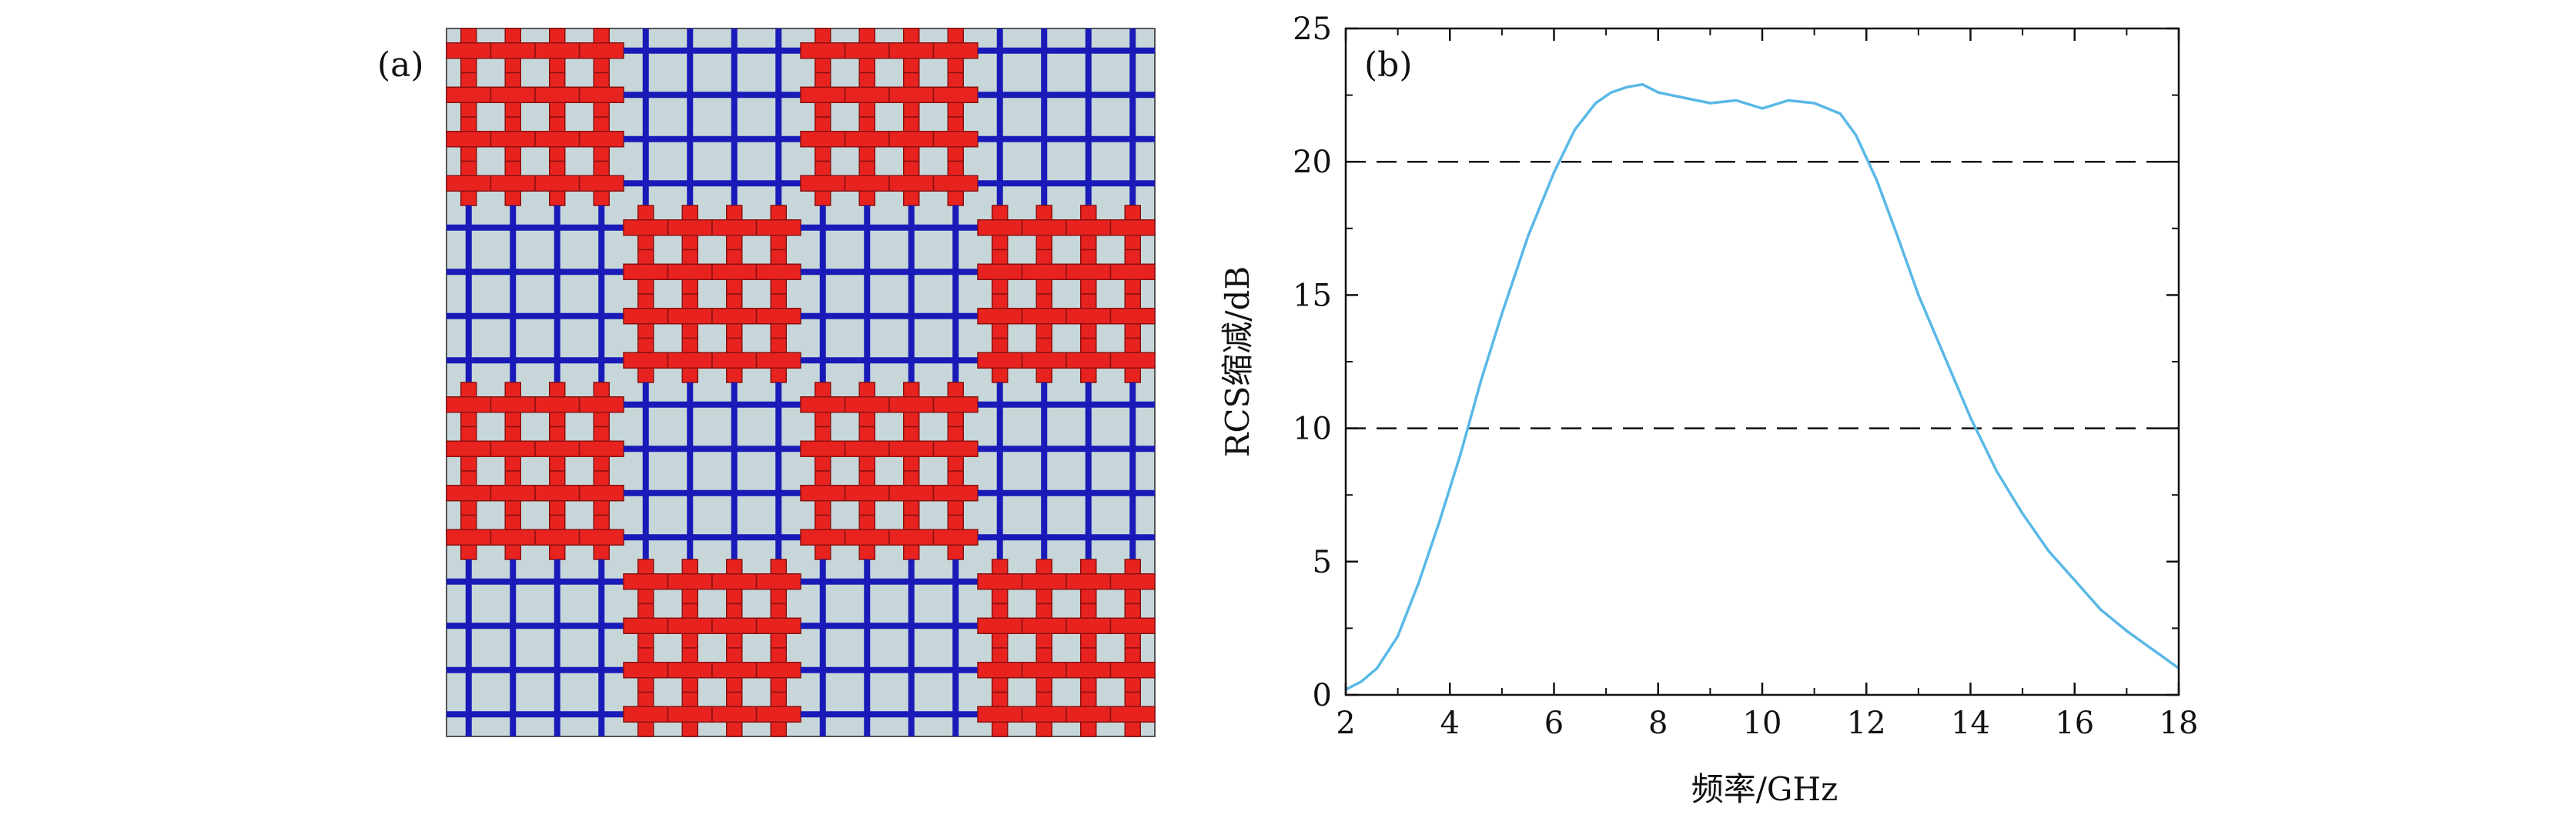 The image size is (2576, 818). I want to click on x-tick-label: 4, so click(1450, 723).